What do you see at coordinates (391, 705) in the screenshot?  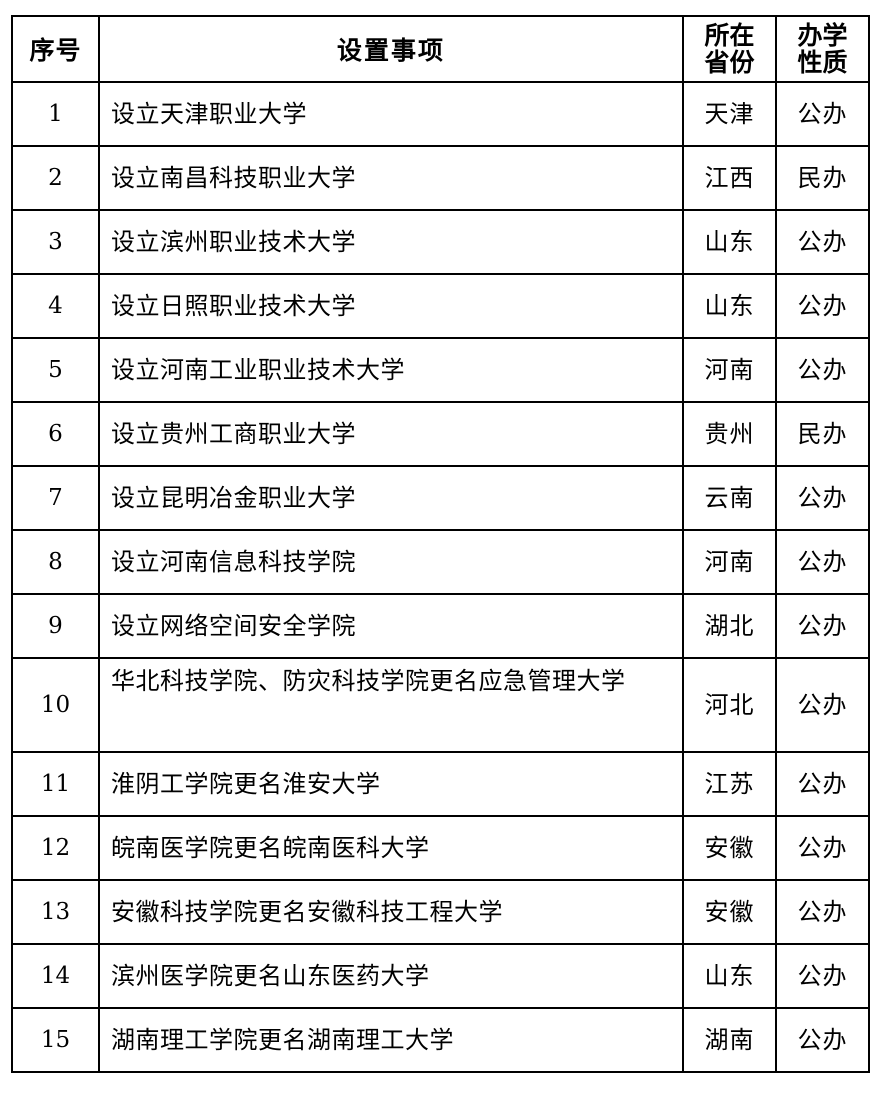 I see `cell-item: 华北科技学院、防灾科技学院更名应急管理大学` at bounding box center [391, 705].